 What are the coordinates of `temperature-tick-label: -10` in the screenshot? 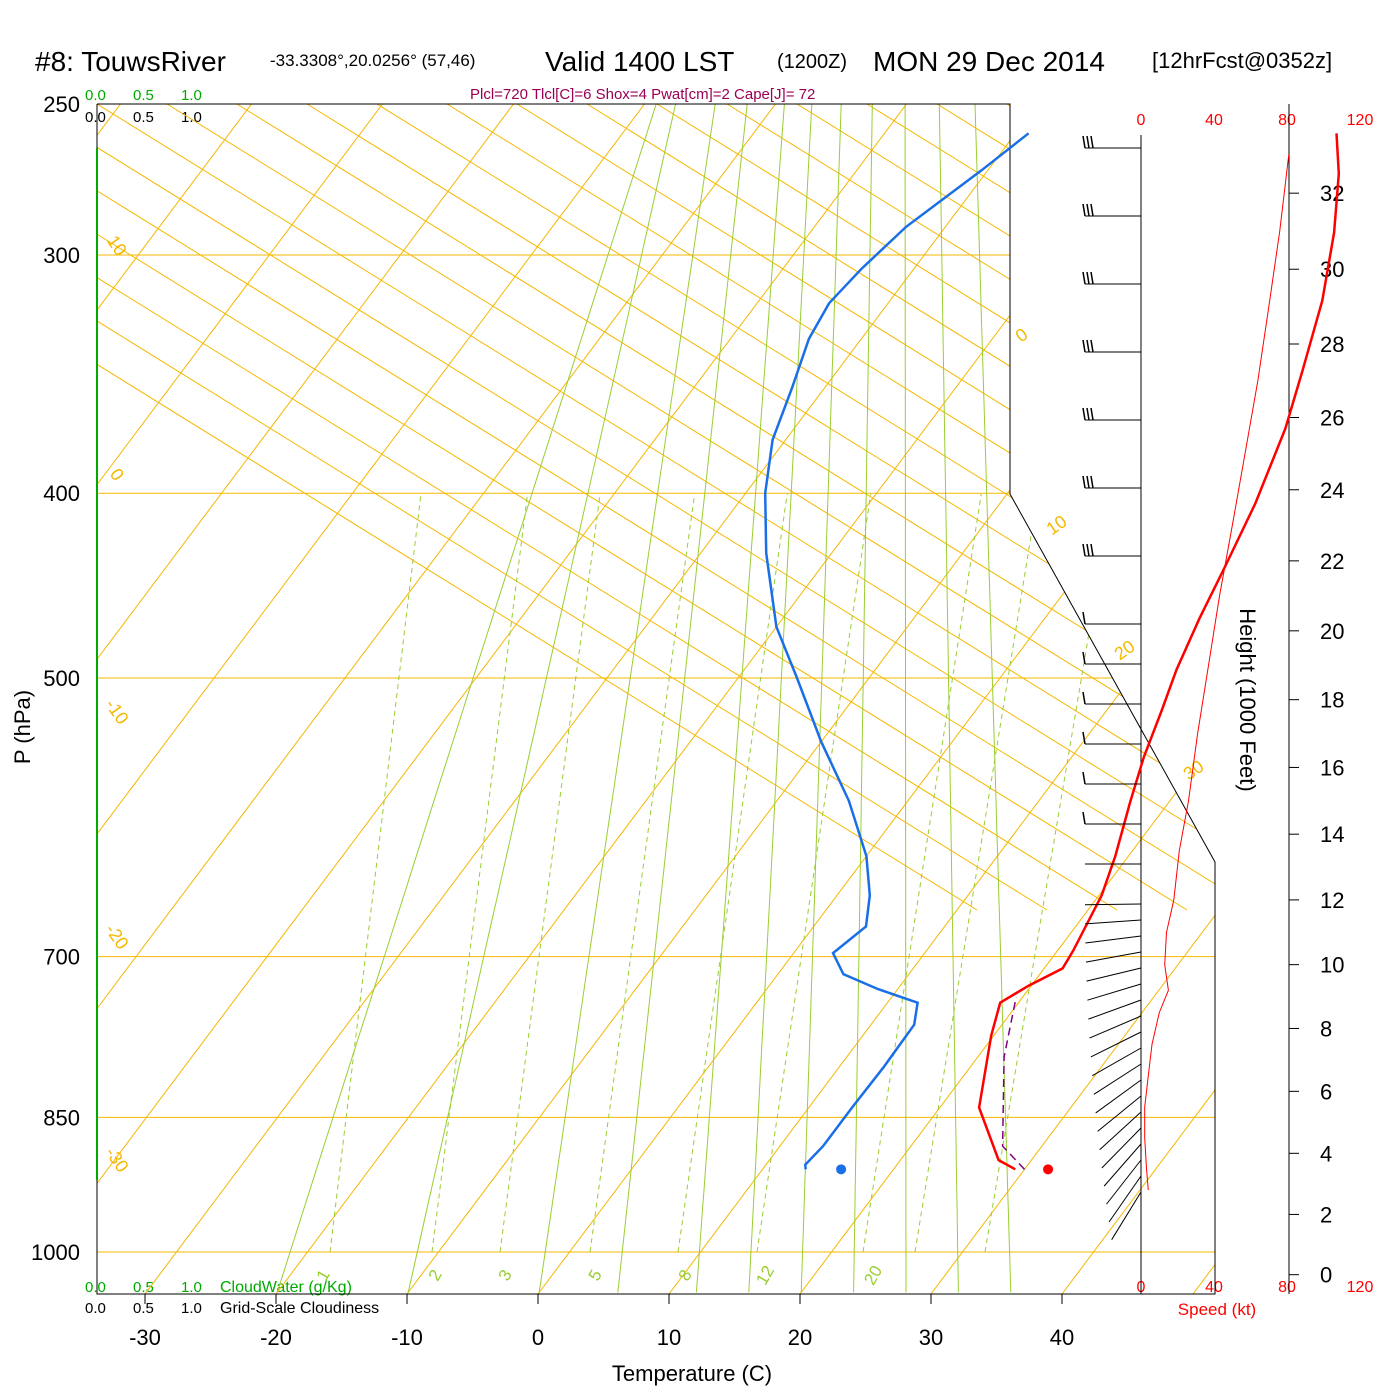 It's located at (407, 1337).